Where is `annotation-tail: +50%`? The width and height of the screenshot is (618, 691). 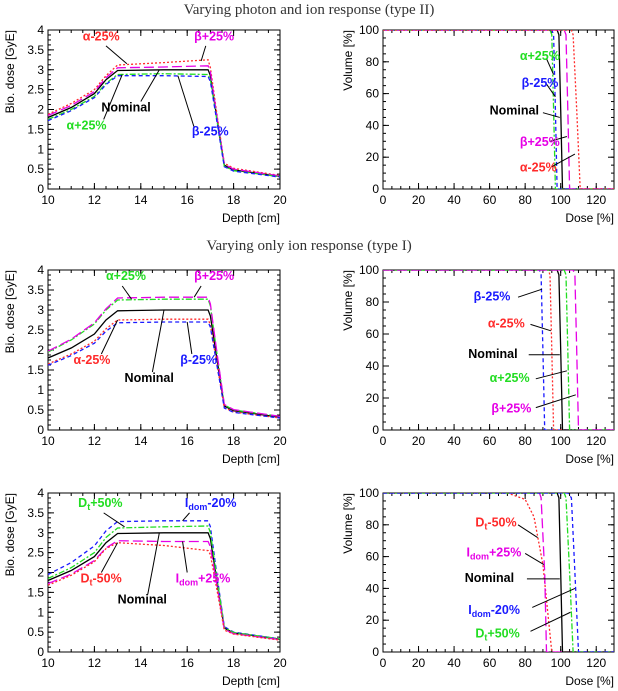
annotation-tail: +50% is located at coordinates (106, 503).